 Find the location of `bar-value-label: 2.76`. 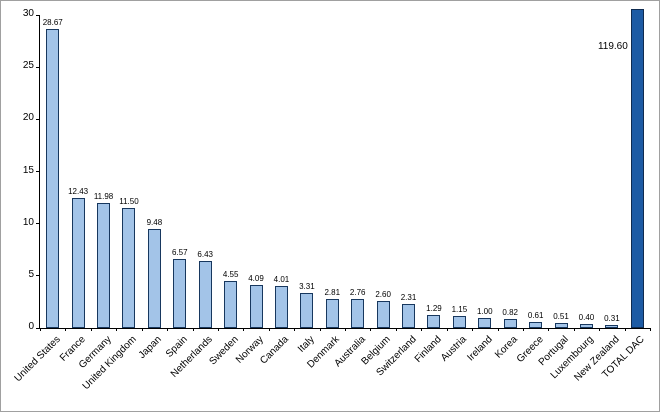

bar-value-label: 2.76 is located at coordinates (357, 293).